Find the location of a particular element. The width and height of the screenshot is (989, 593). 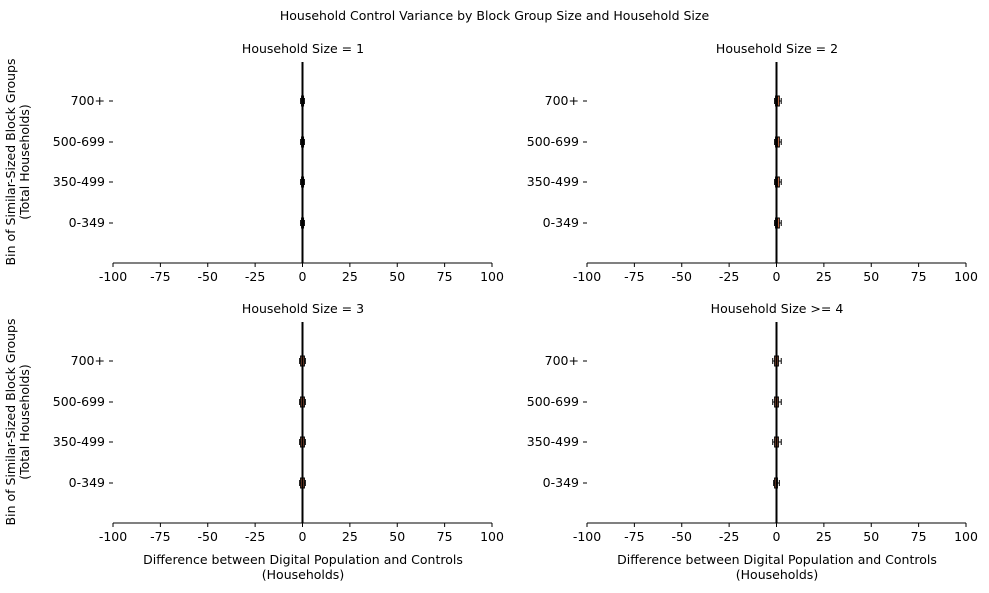

panel-2-x-tick-label-8: 100 is located at coordinates (966, 276).